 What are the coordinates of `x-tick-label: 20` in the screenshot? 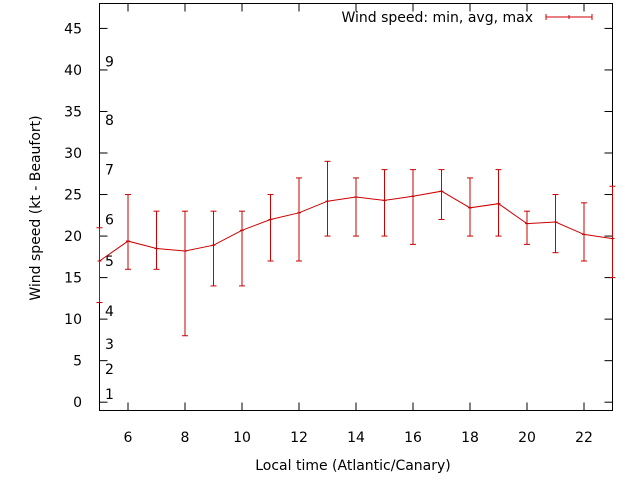 It's located at (527, 438).